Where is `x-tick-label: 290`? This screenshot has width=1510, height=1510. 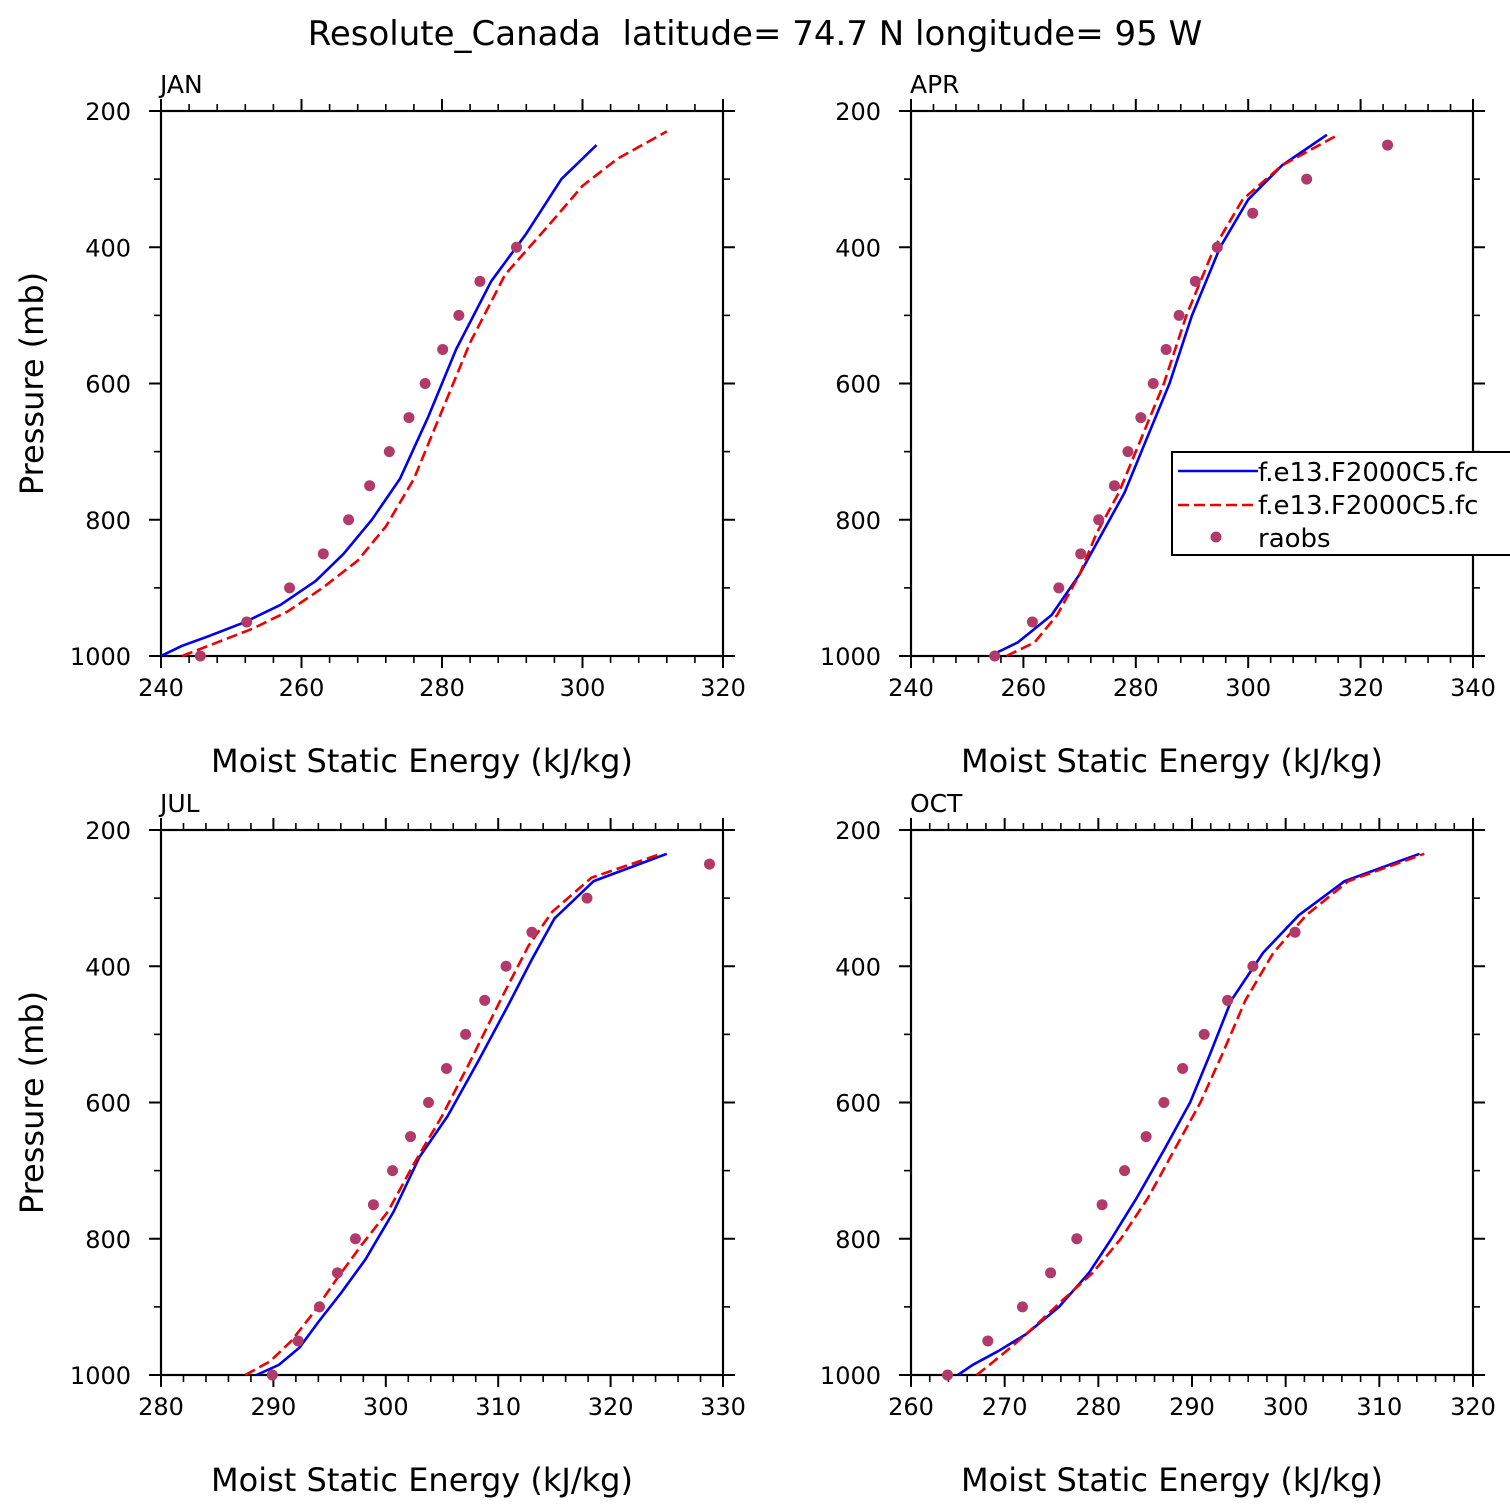 x-tick-label: 290 is located at coordinates (1192, 1407).